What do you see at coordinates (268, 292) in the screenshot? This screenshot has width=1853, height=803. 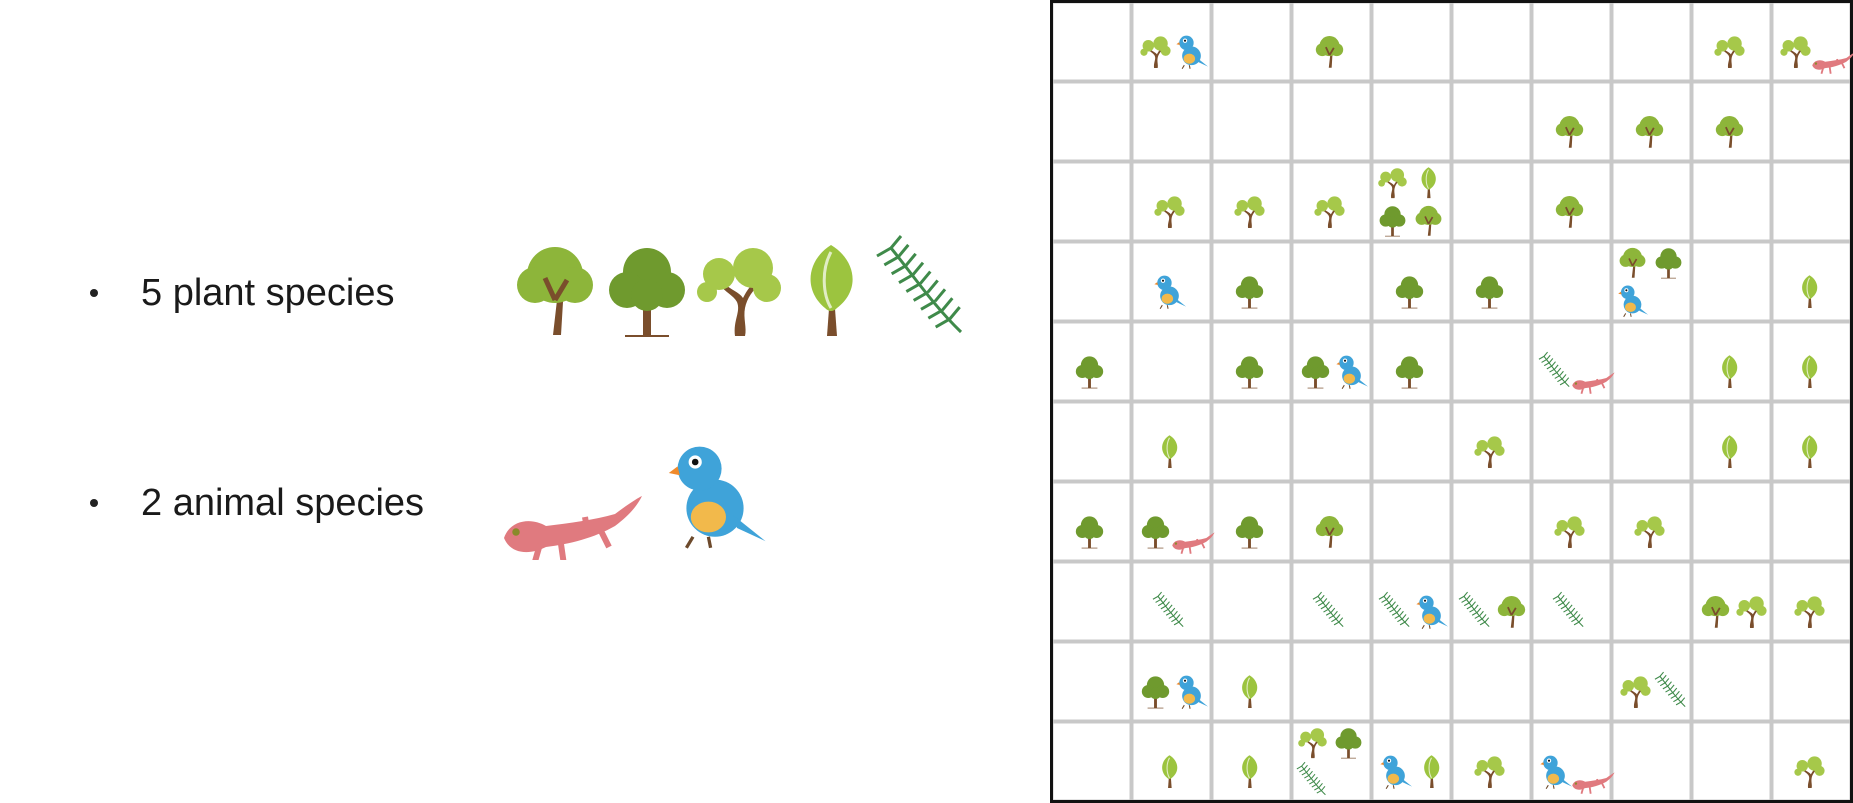 I see `plants-label: 5 plant species` at bounding box center [268, 292].